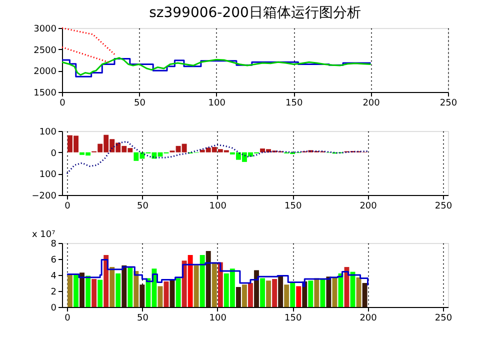 This screenshot has height=343, width=500. Describe the element at coordinates (44, 235) in the screenshot. I see `text: x 10⁷` at that location.